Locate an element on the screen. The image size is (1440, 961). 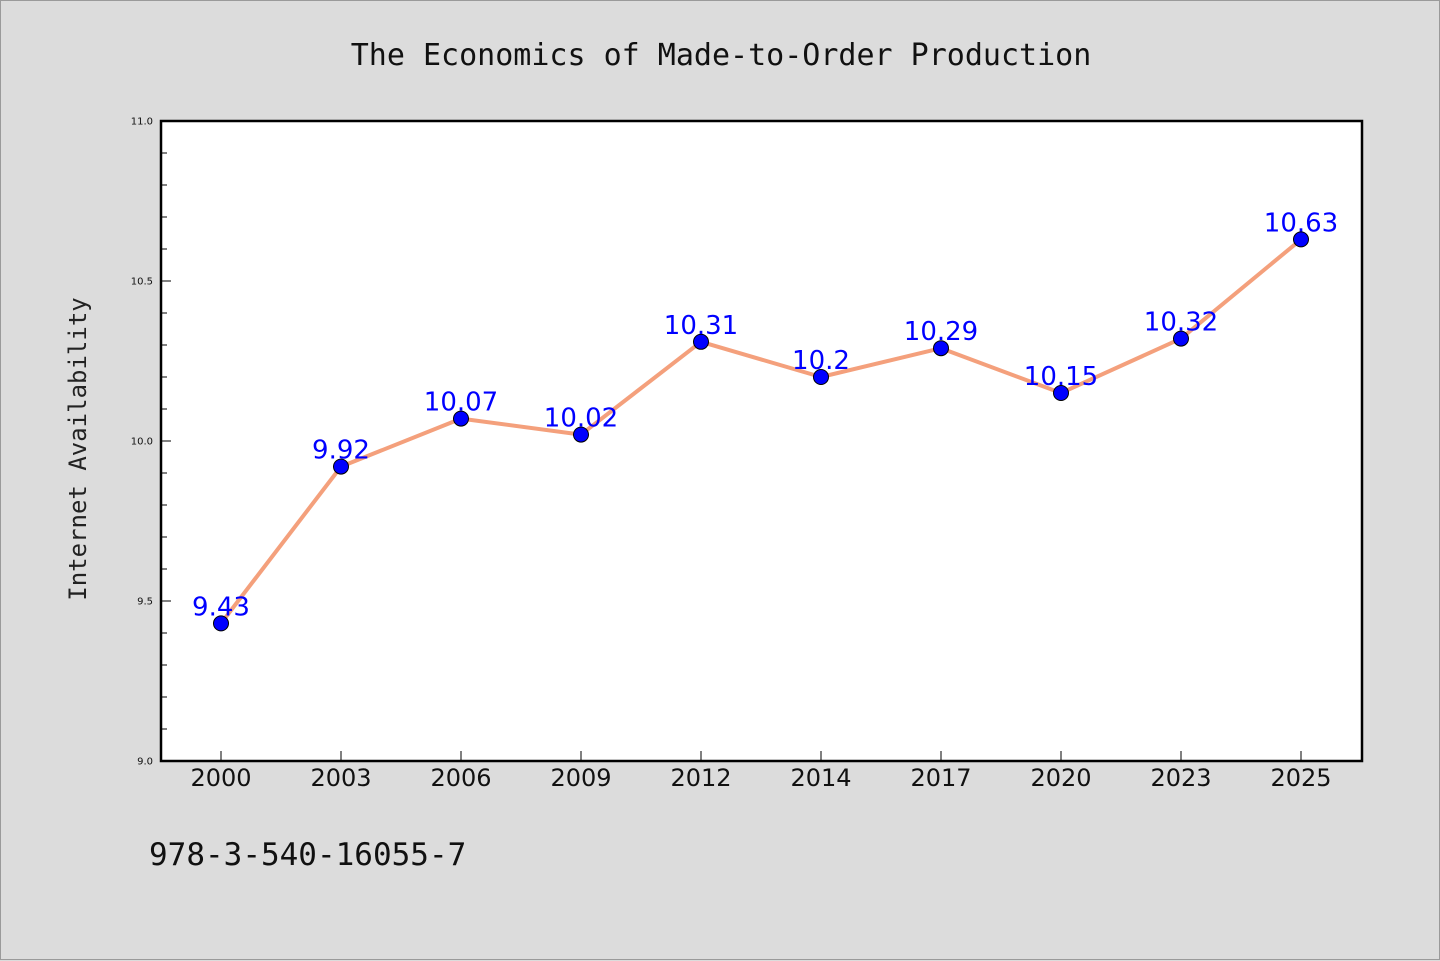
x-tick-label: 2014 is located at coordinates (820, 778).